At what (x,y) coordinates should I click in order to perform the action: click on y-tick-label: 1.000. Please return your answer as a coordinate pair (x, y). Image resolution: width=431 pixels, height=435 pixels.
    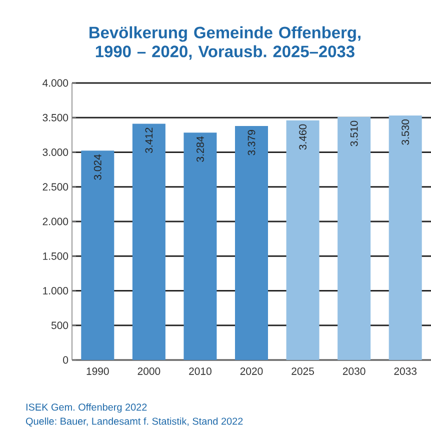
    Looking at the image, I should click on (55, 290).